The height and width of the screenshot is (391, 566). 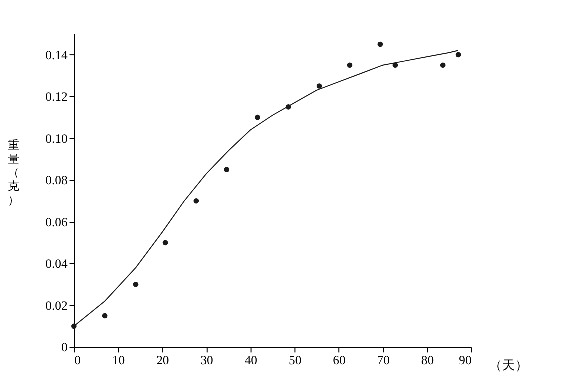 I want to click on x-tick-label: 30, so click(x=207, y=360).